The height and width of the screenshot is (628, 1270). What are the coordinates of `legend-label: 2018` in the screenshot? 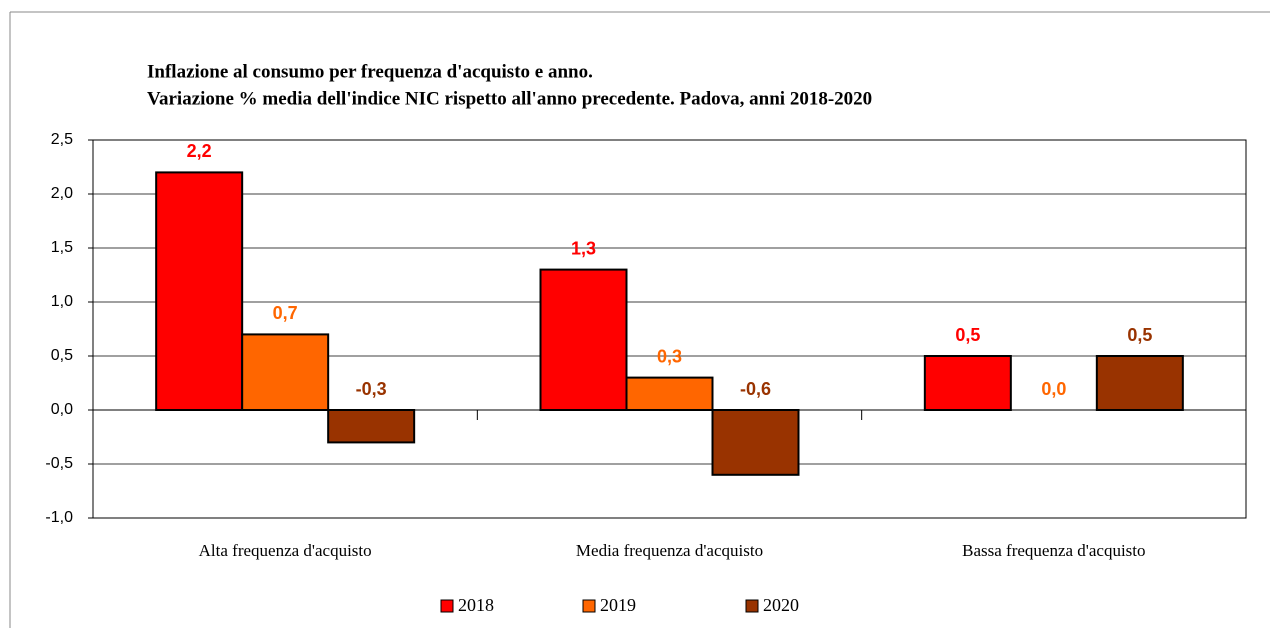 It's located at (476, 605).